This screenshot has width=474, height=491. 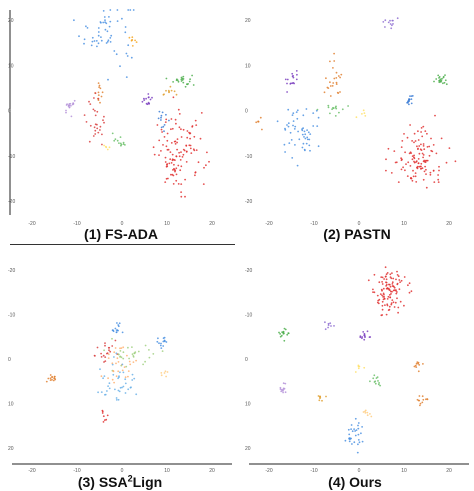 What do you see at coordinates (248, 449) in the screenshot?
I see `y-tick-label: 20` at bounding box center [248, 449].